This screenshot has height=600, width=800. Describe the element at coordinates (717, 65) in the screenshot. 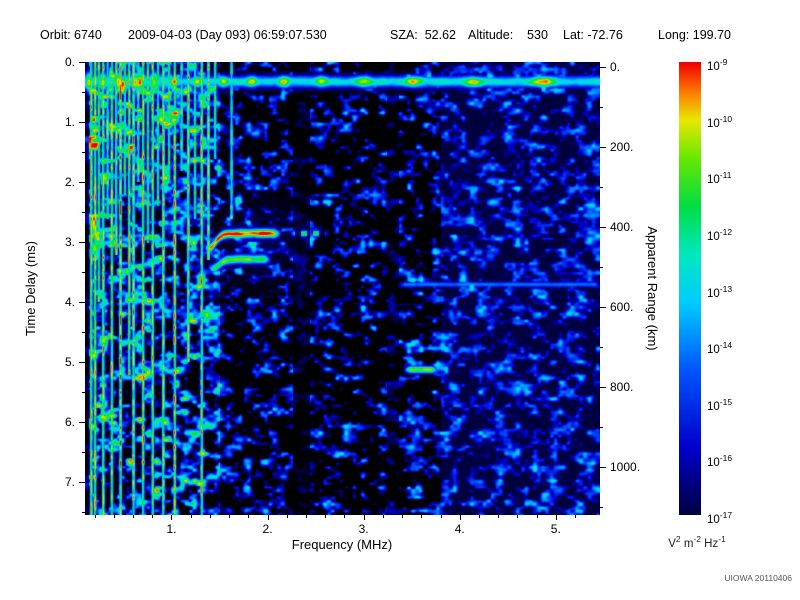

I see `colorbar-tick-label: 10-9` at that location.